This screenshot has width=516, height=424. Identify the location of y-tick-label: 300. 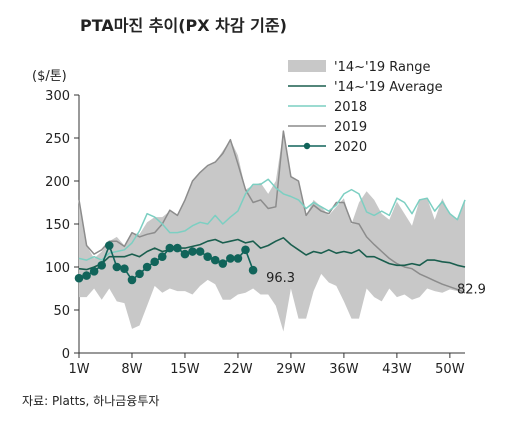
(57, 96).